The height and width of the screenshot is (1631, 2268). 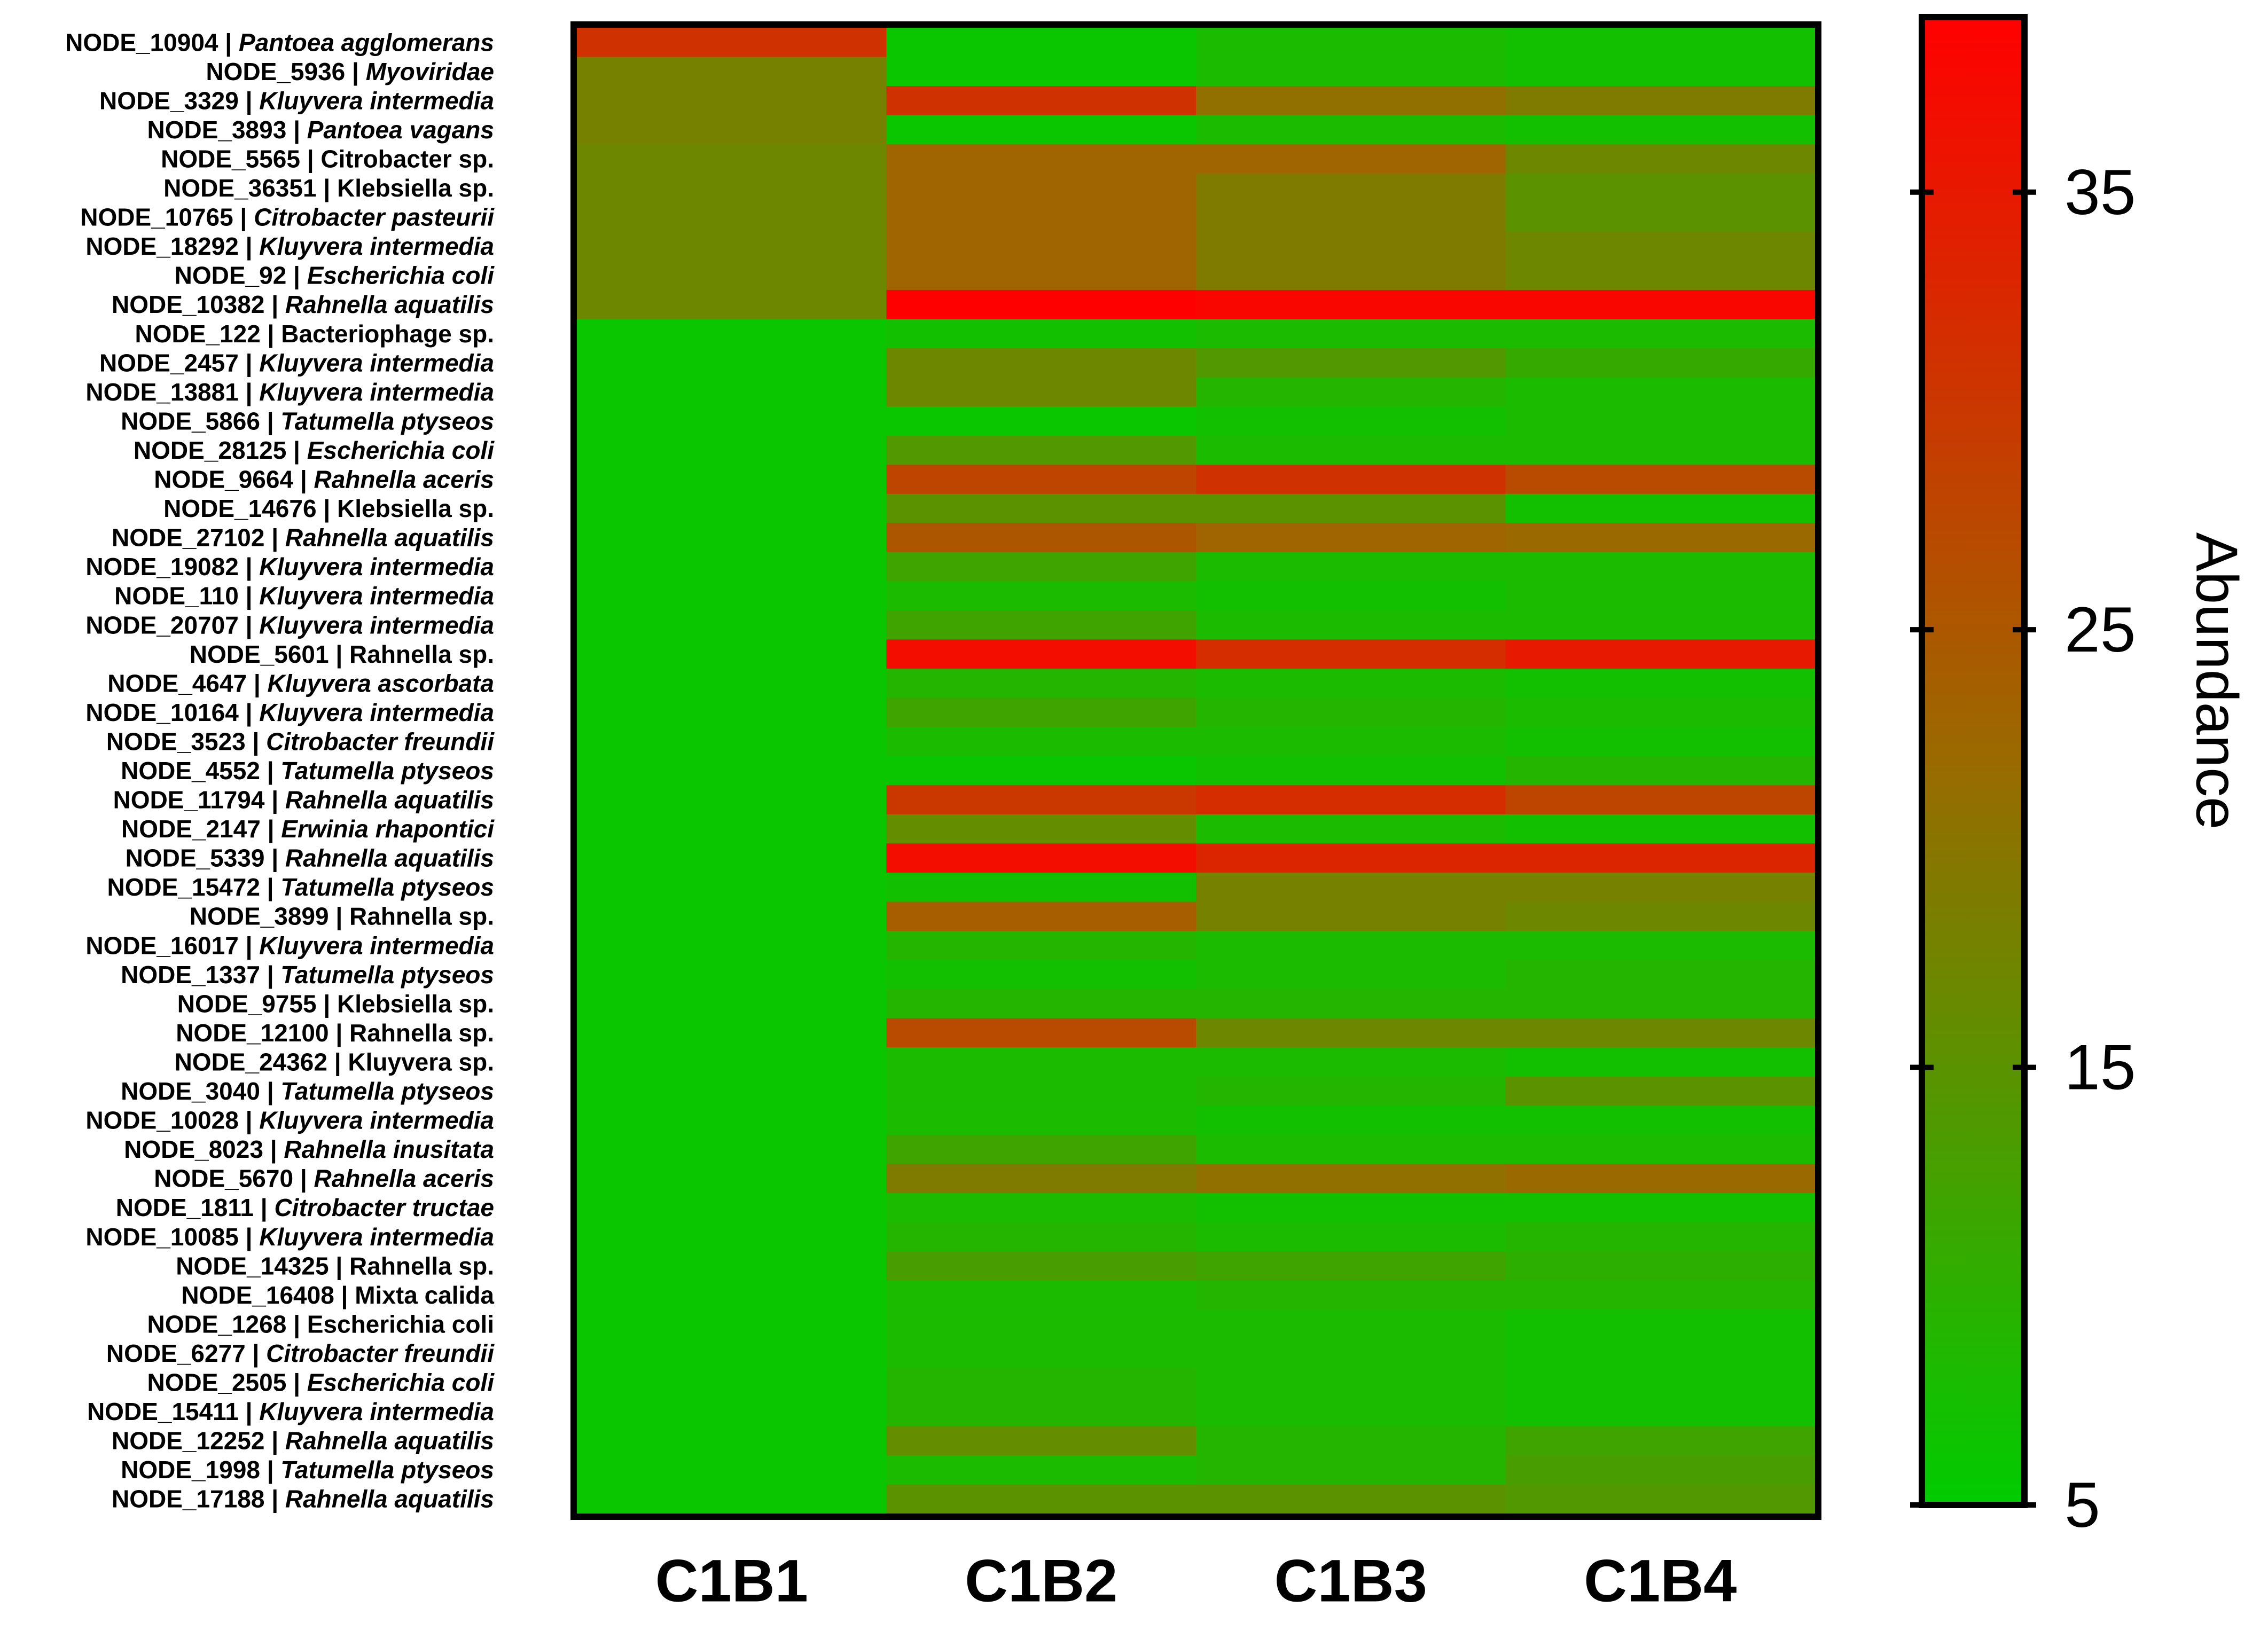 I want to click on row-label: NODE_2147 | Erwinia rhapontici, so click(x=308, y=829).